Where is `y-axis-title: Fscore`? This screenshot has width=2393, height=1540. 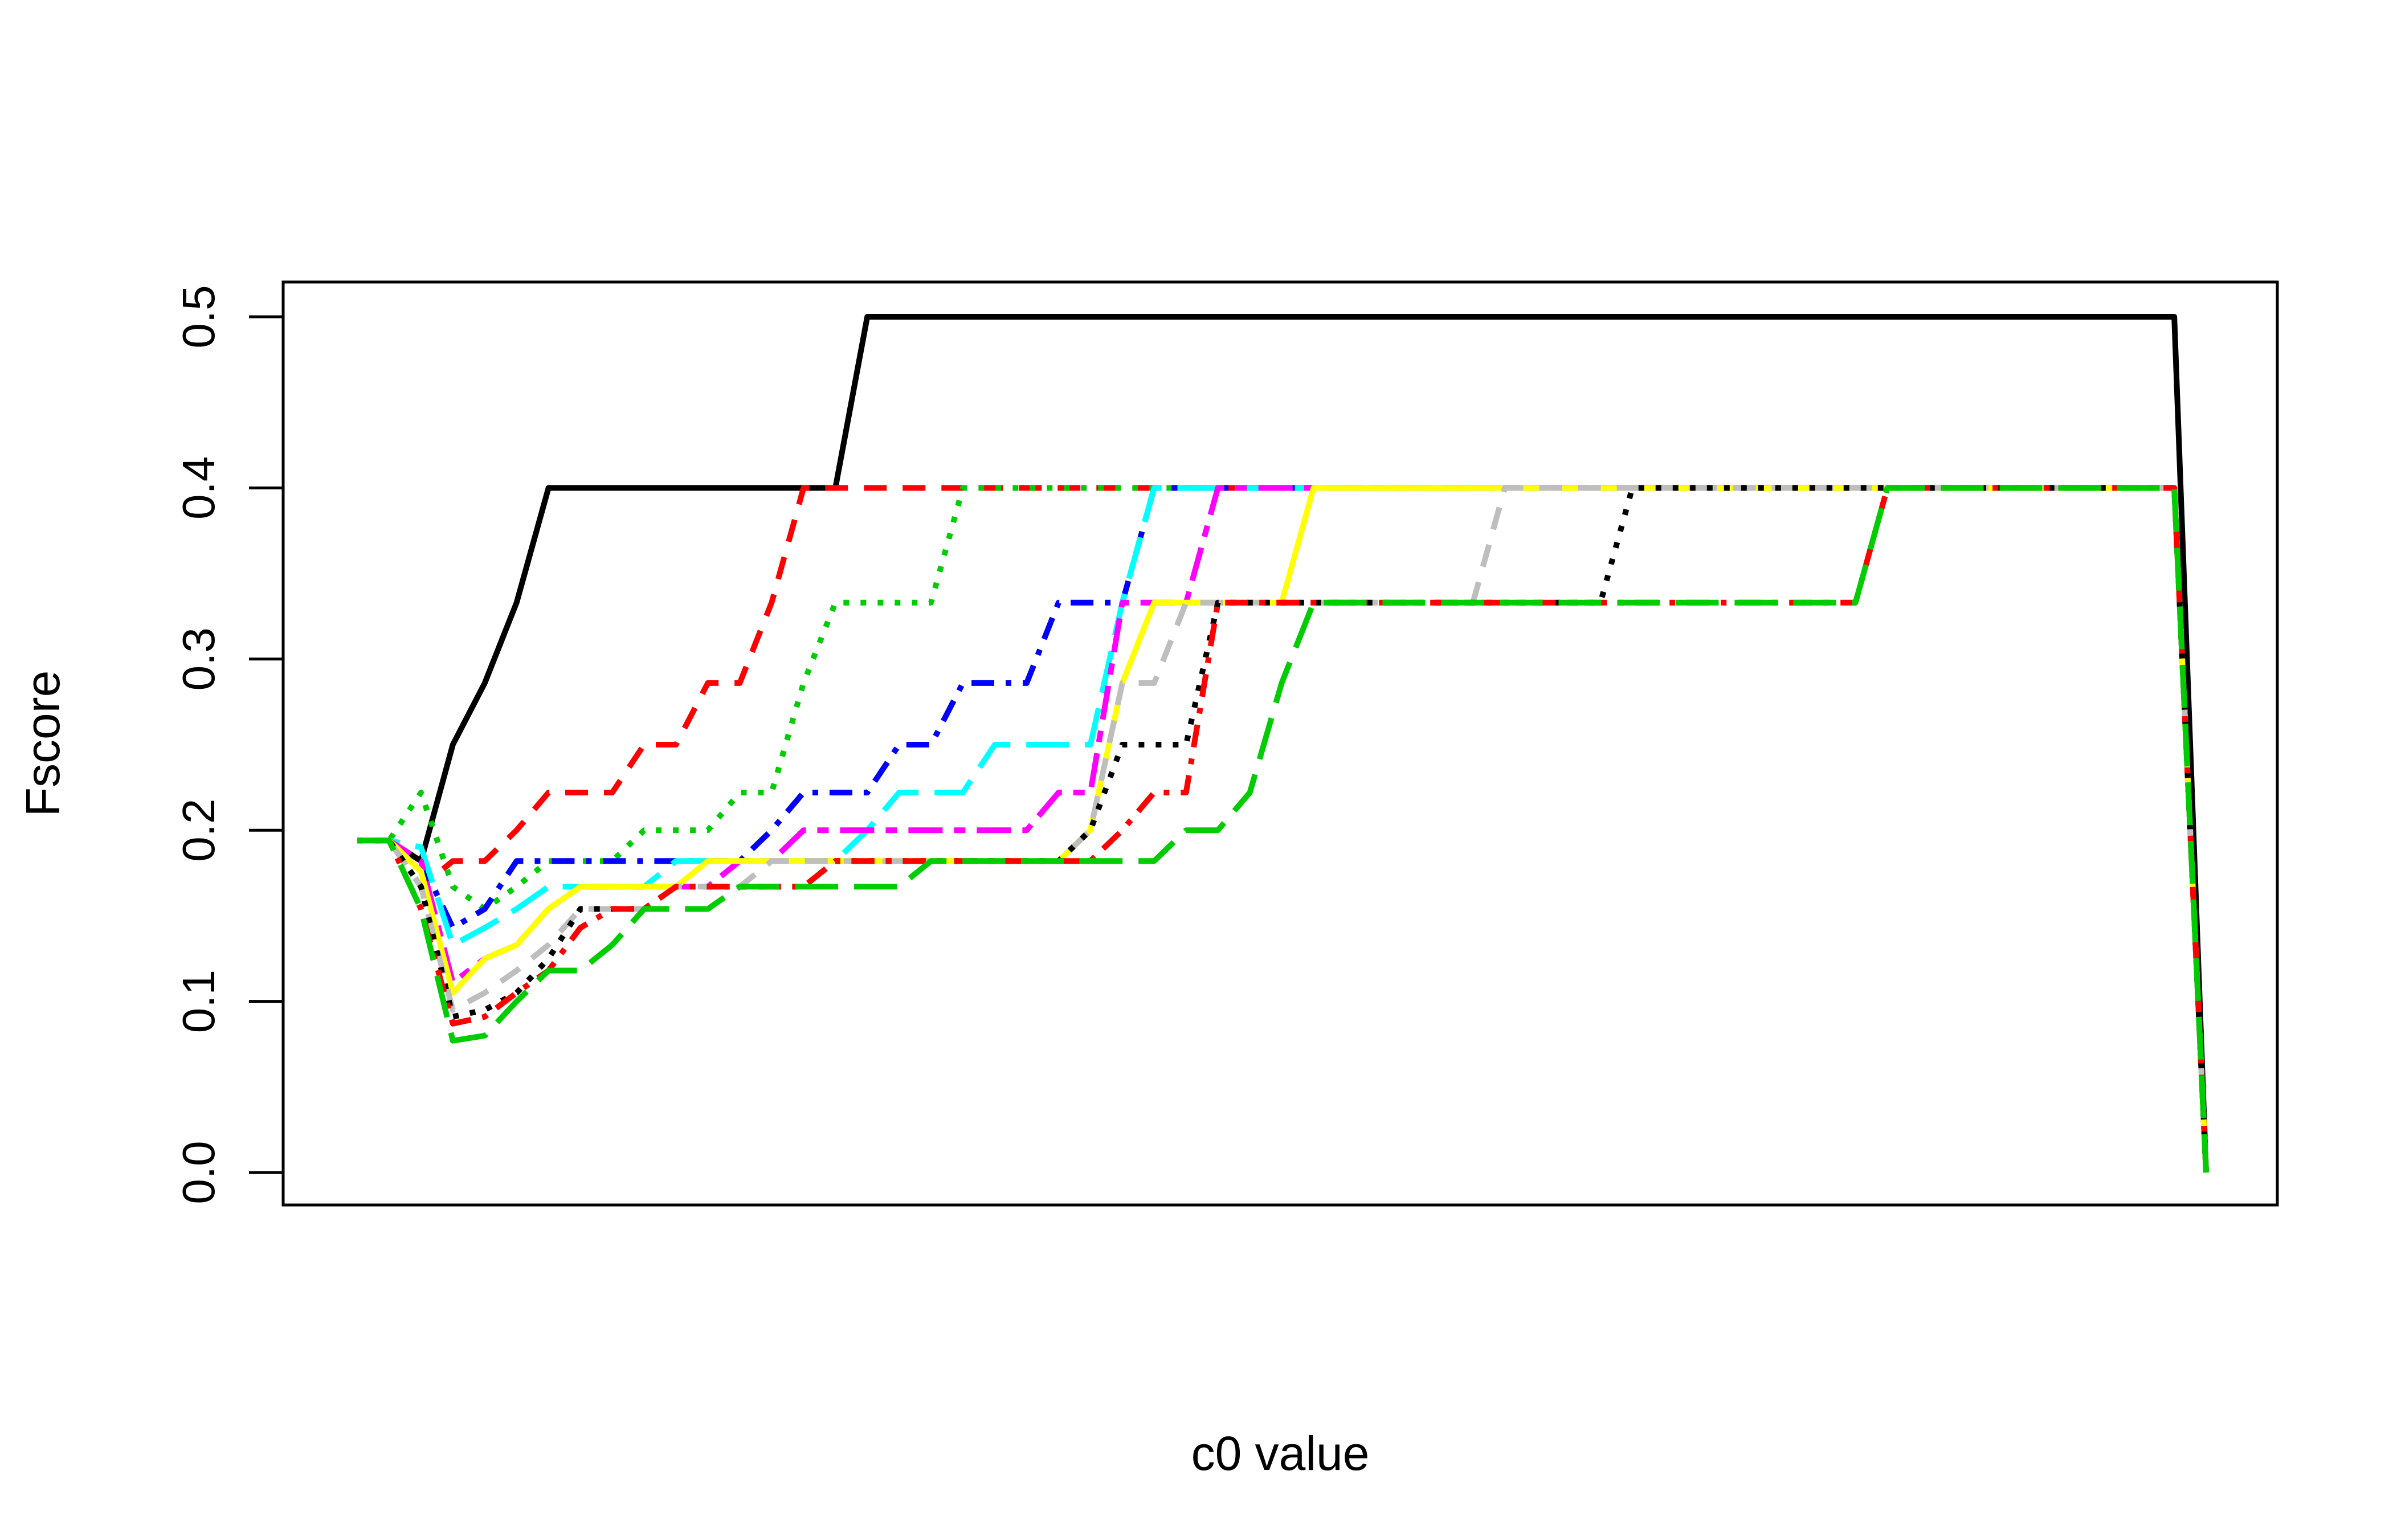 y-axis-title: Fscore is located at coordinates (43, 744).